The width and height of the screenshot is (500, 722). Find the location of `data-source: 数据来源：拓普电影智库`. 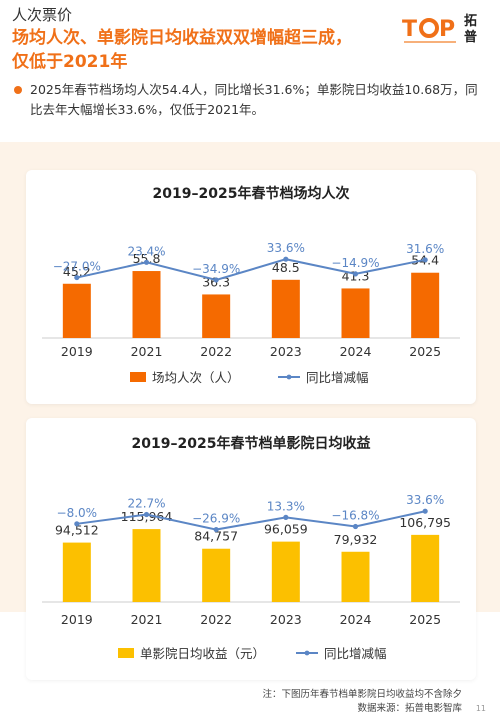

data-source: 数据来源：拓普电影智库 is located at coordinates (409, 708).